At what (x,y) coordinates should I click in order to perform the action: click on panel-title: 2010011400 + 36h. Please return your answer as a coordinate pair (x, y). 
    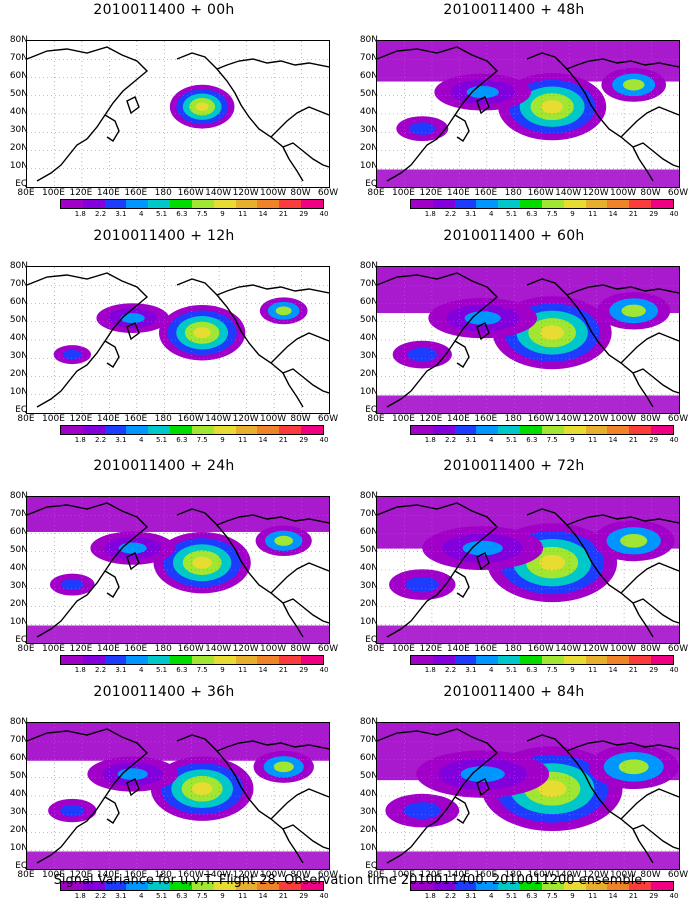
    Looking at the image, I should click on (164, 692).